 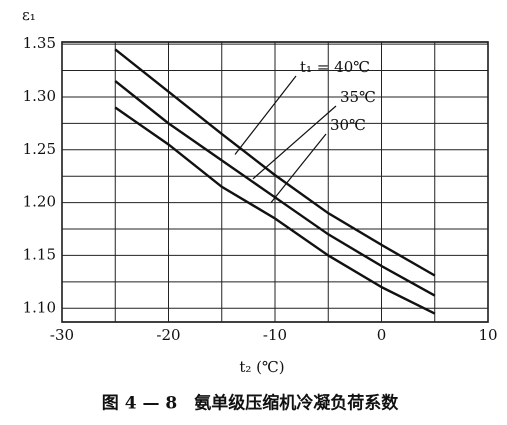 I want to click on y-tick-label: 1.35, so click(x=39, y=43).